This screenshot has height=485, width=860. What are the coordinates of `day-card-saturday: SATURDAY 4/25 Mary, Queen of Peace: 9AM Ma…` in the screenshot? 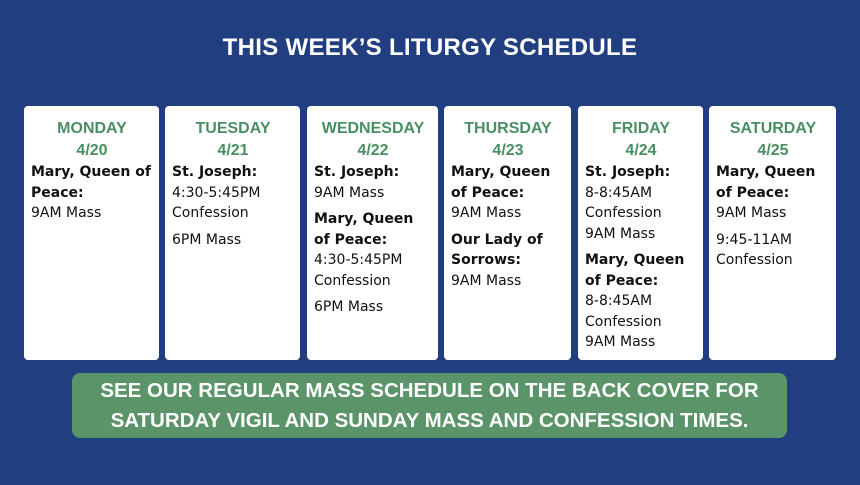 It's located at (772, 233).